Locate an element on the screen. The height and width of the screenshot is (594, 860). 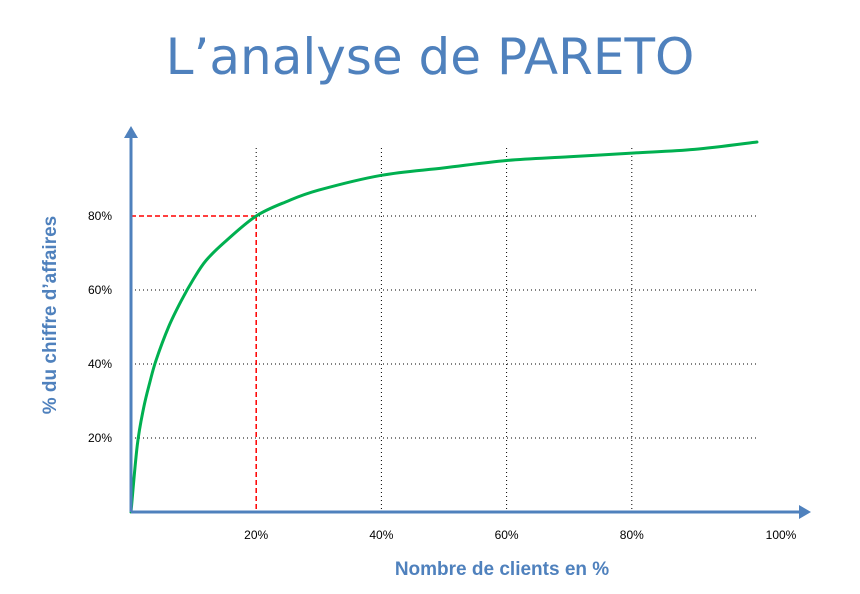
reference-lines is located at coordinates (194, 363).